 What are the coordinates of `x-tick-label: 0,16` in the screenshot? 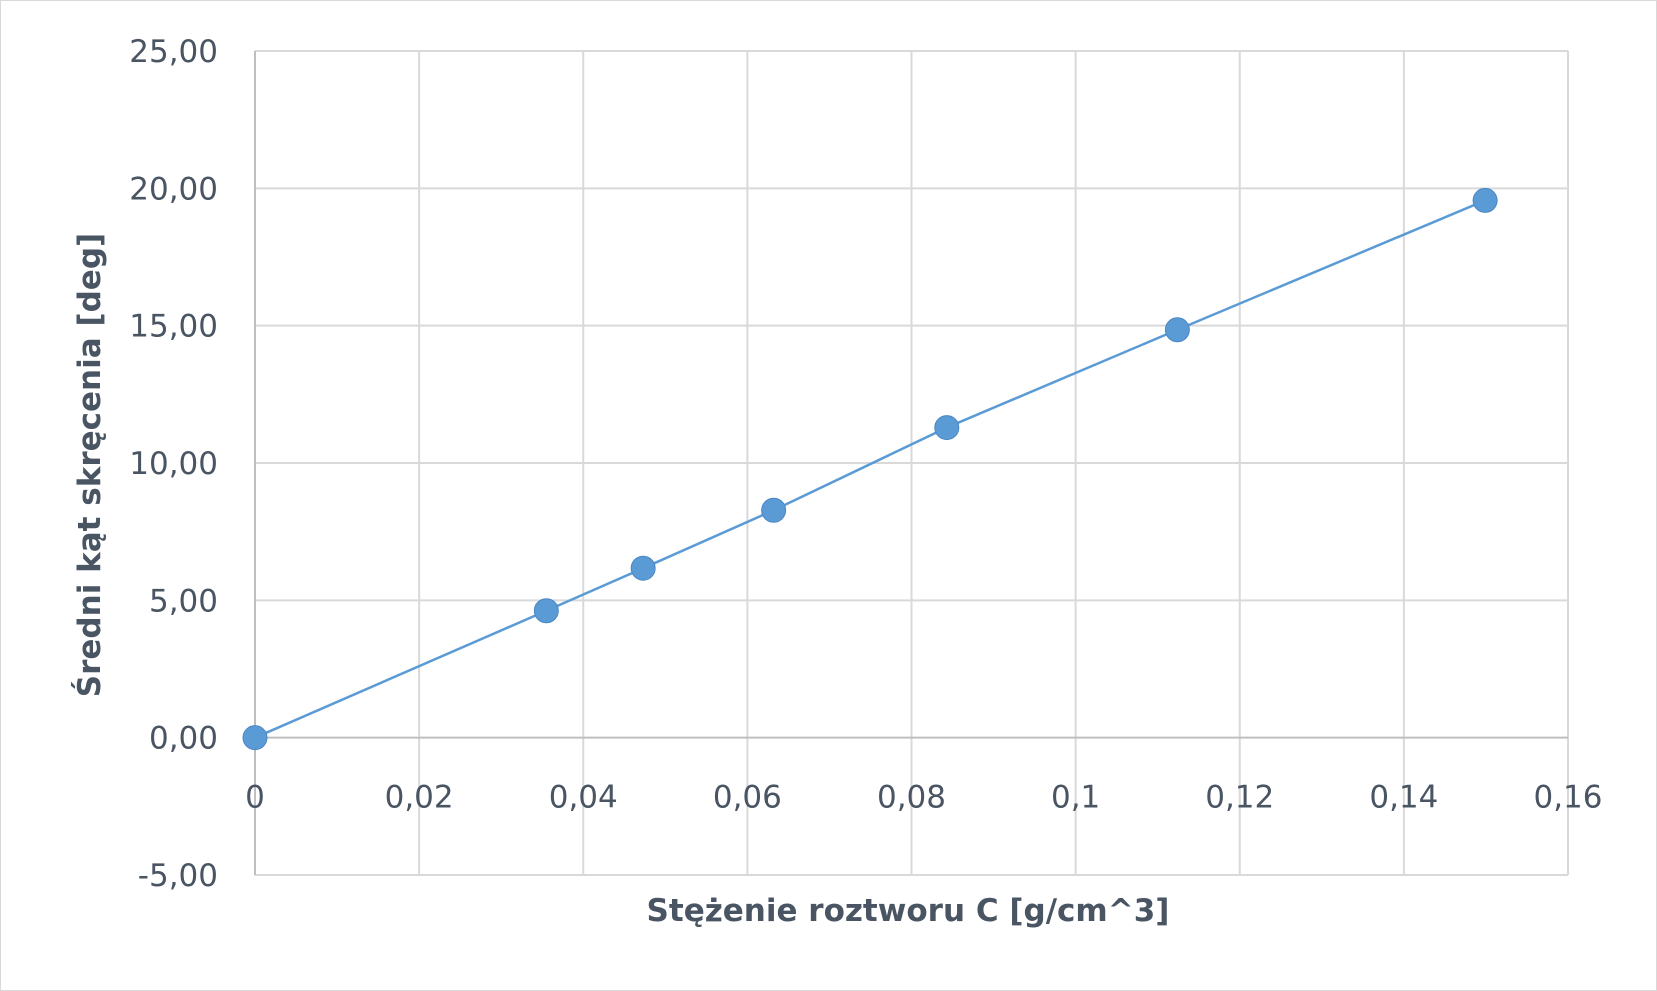 It's located at (1567, 798).